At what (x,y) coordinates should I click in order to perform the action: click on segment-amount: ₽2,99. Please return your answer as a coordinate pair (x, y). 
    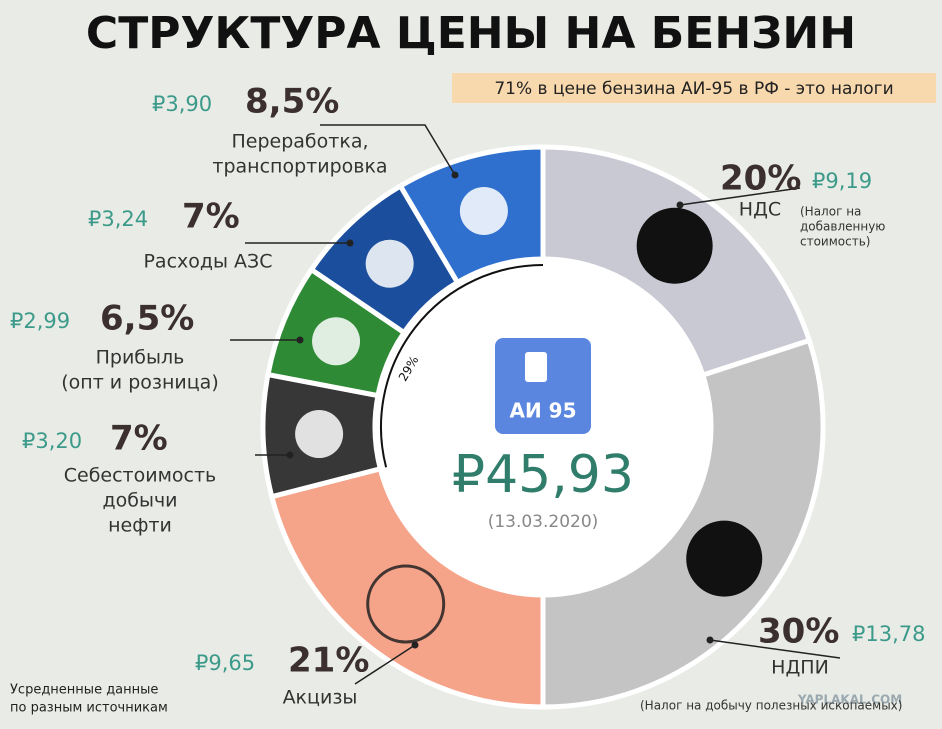
    Looking at the image, I should click on (40, 321).